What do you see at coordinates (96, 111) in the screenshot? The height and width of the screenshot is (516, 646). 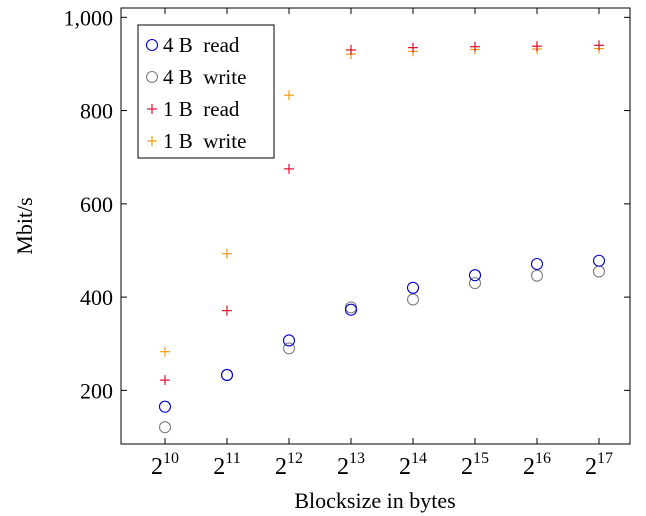 I see `y-tick-label: 800` at bounding box center [96, 111].